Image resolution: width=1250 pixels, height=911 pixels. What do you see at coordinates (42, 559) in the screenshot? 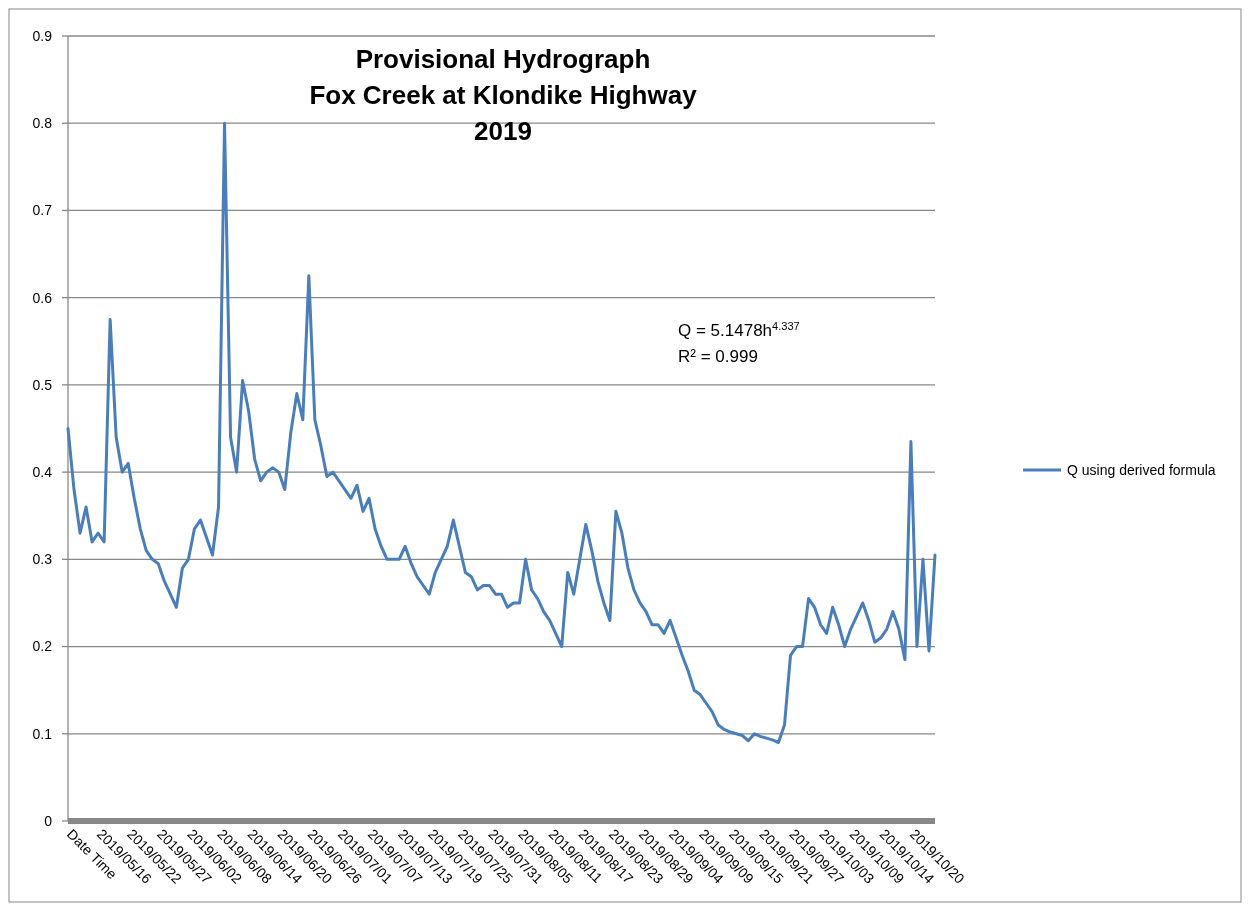
I see `y-tick-label: 0.3` at bounding box center [42, 559].